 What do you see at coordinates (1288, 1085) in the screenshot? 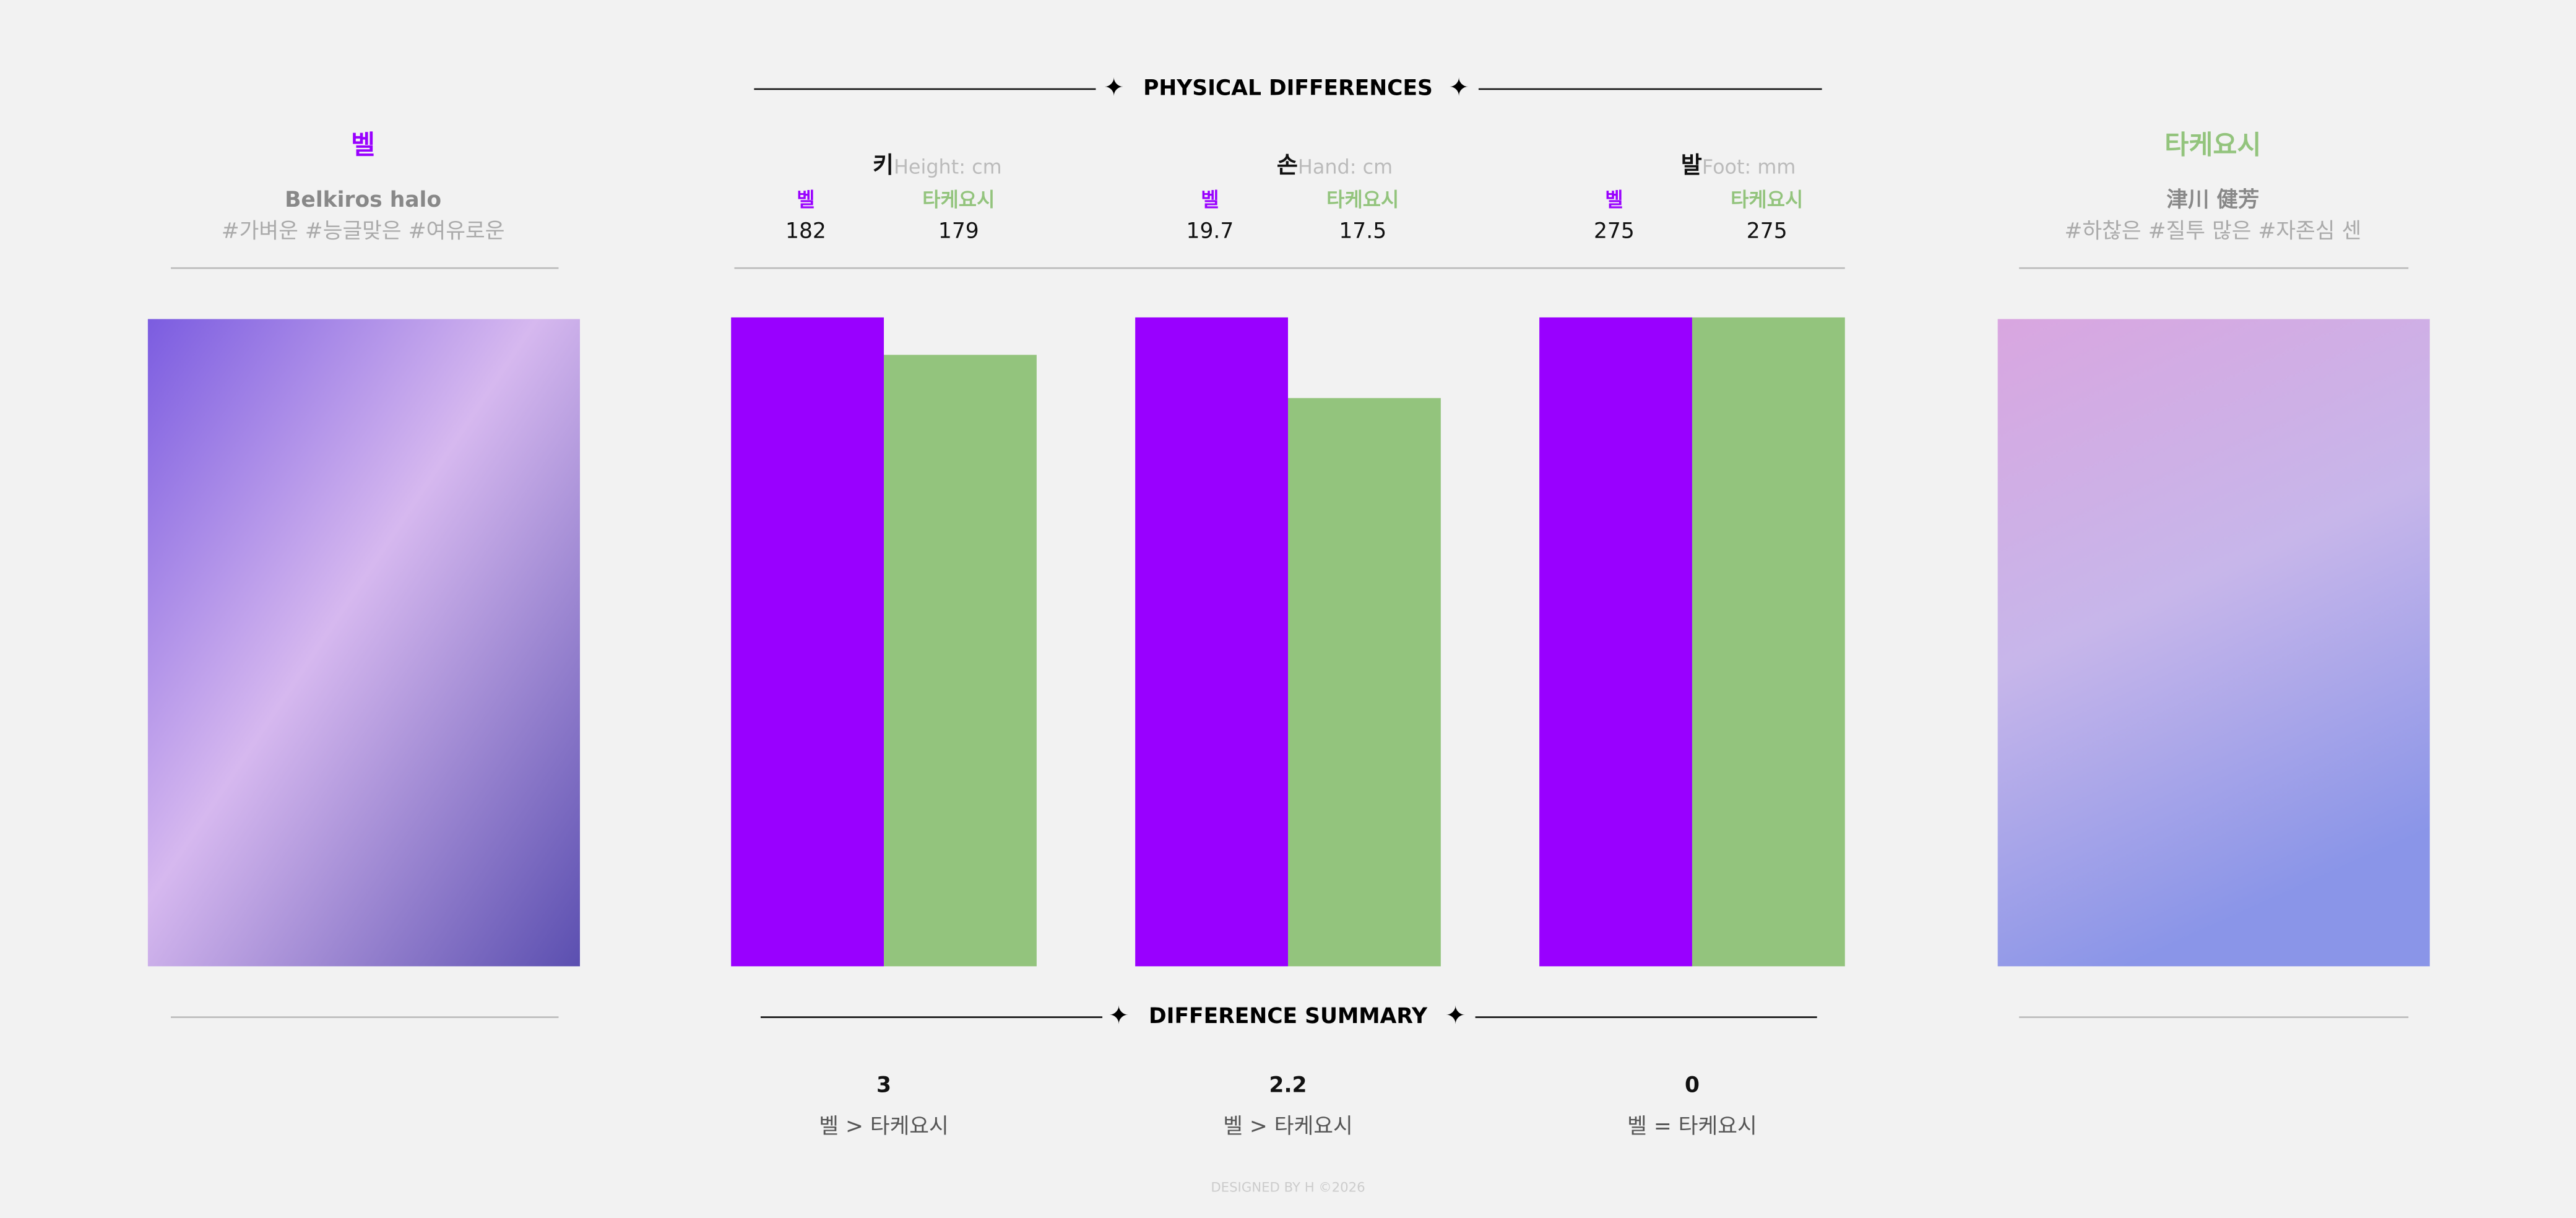
I see `difference-value: 2.2` at bounding box center [1288, 1085].